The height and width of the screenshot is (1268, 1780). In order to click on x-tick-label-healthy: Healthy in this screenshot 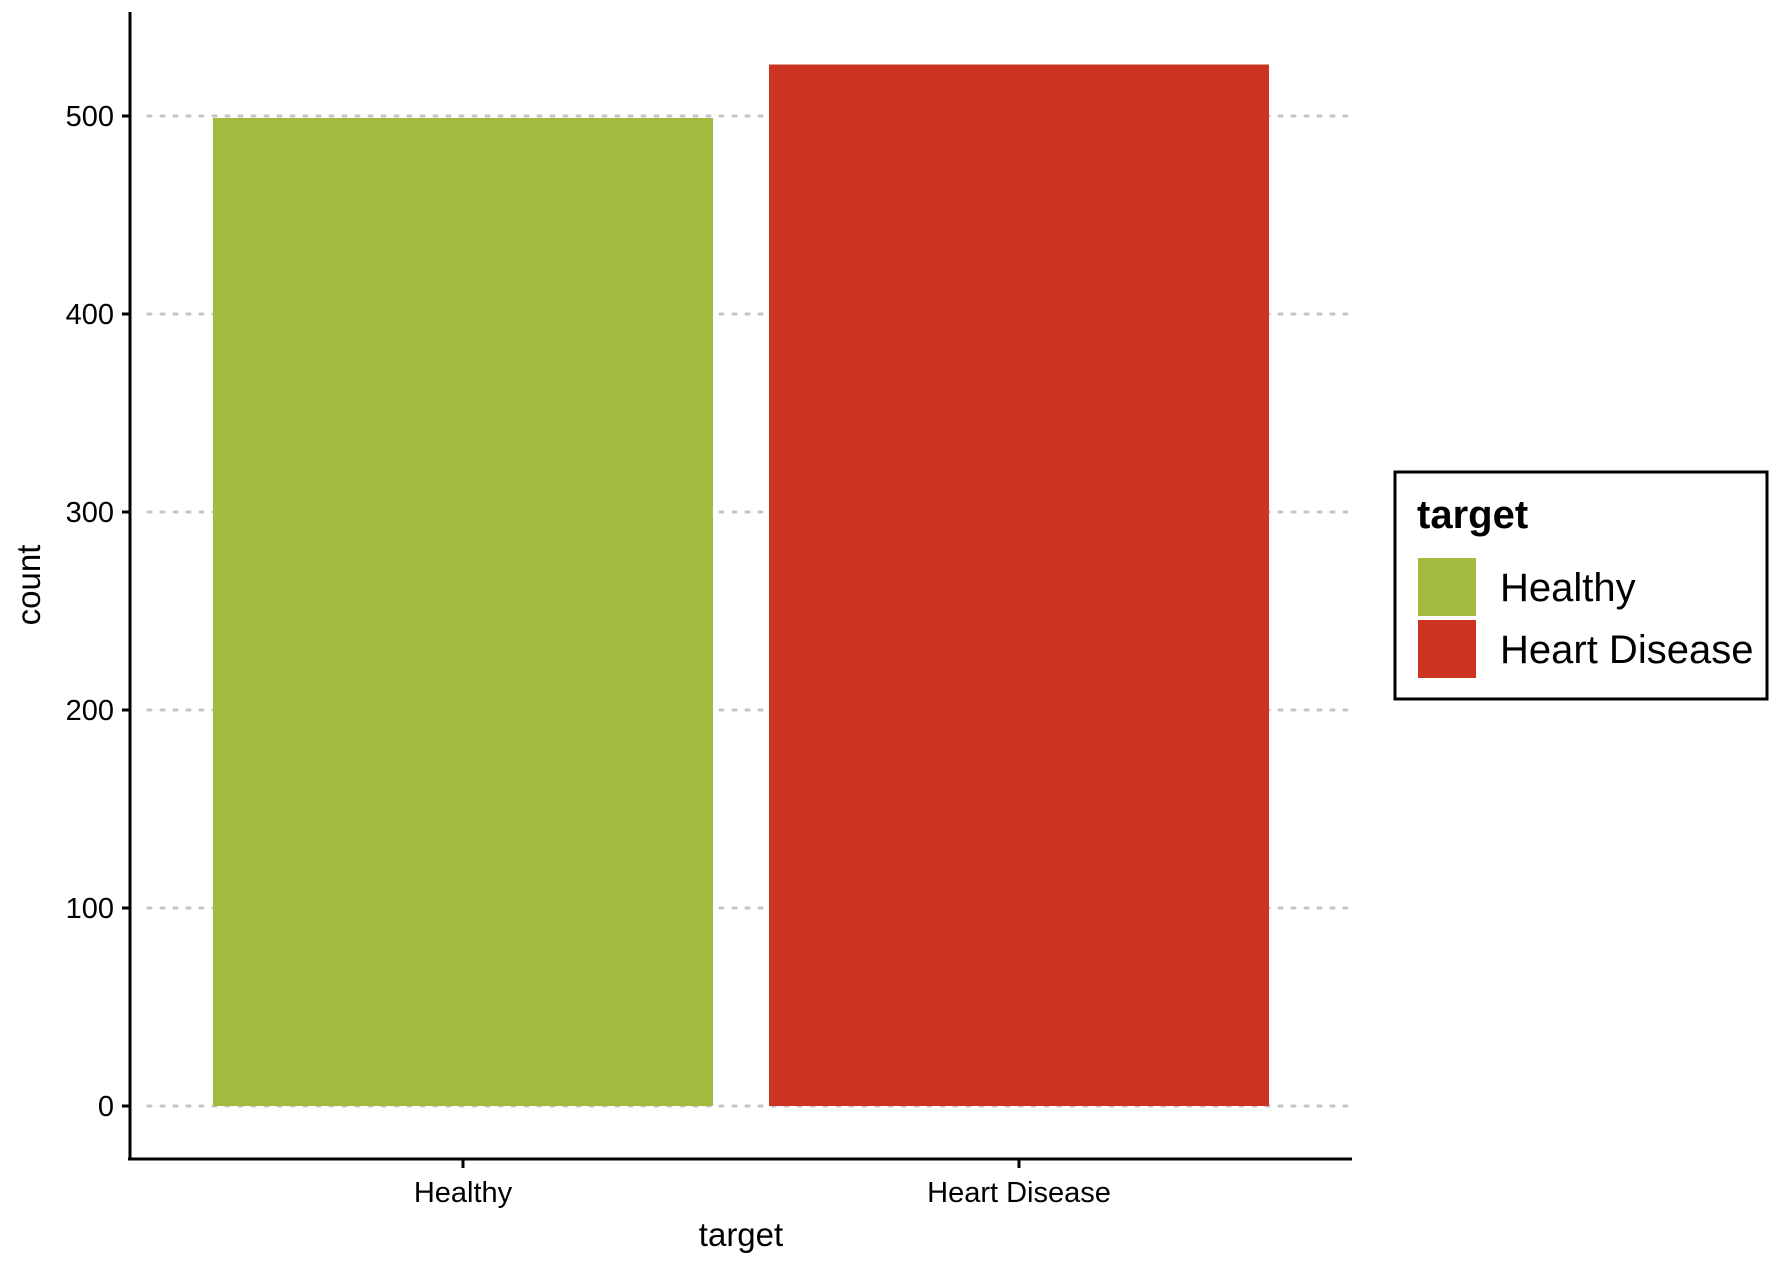, I will do `click(463, 1193)`.